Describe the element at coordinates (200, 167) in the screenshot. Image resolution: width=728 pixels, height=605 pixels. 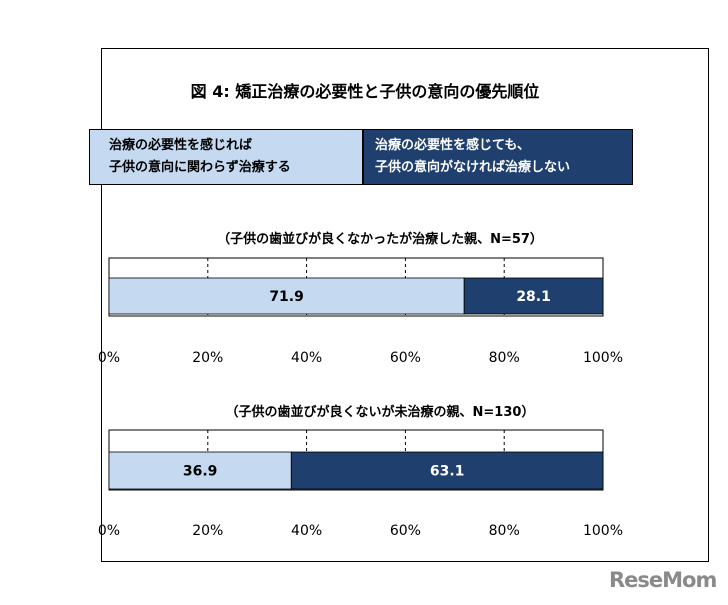
I see `legend-left-line2: 子供の意向に関わらず治療する` at that location.